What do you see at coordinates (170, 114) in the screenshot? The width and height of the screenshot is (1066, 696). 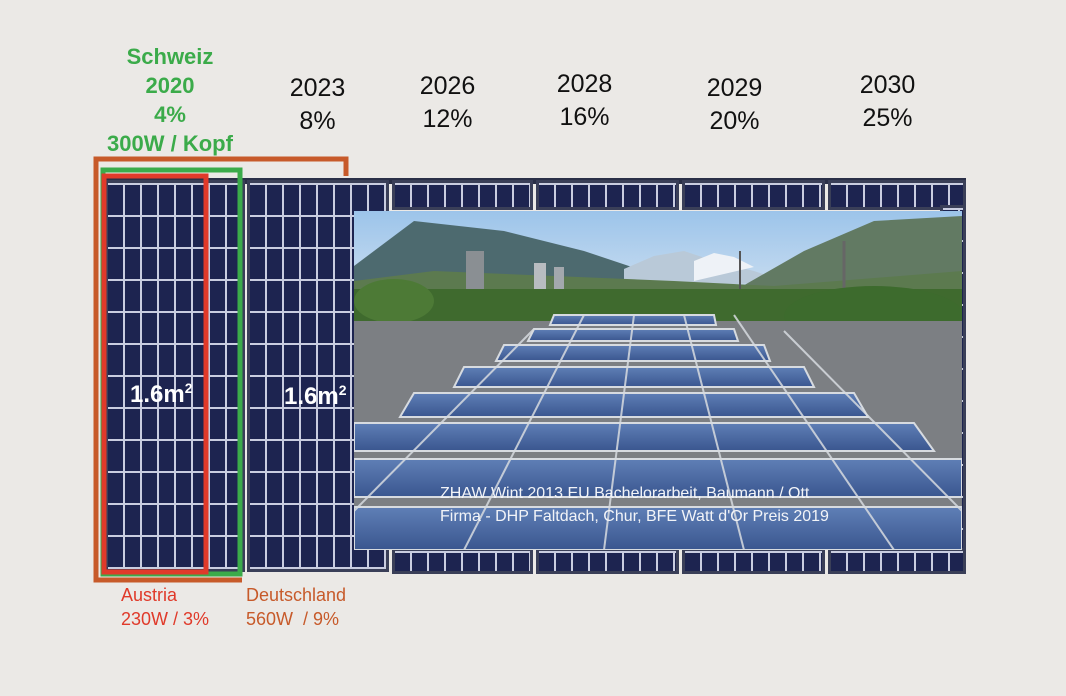 I see `schweiz-percent: 4%` at bounding box center [170, 114].